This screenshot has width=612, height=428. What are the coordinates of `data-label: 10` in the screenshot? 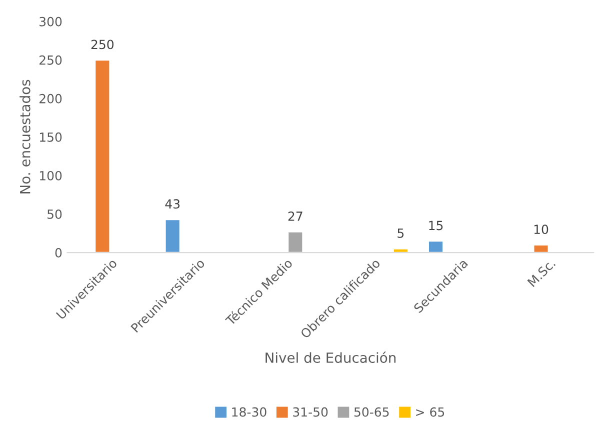 It's located at (541, 229).